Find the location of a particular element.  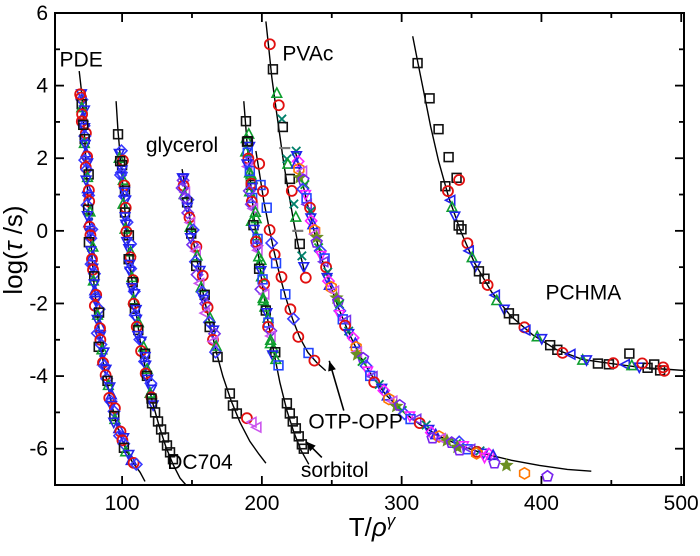

label-arrow-sorbitol-head is located at coordinates (310, 446).